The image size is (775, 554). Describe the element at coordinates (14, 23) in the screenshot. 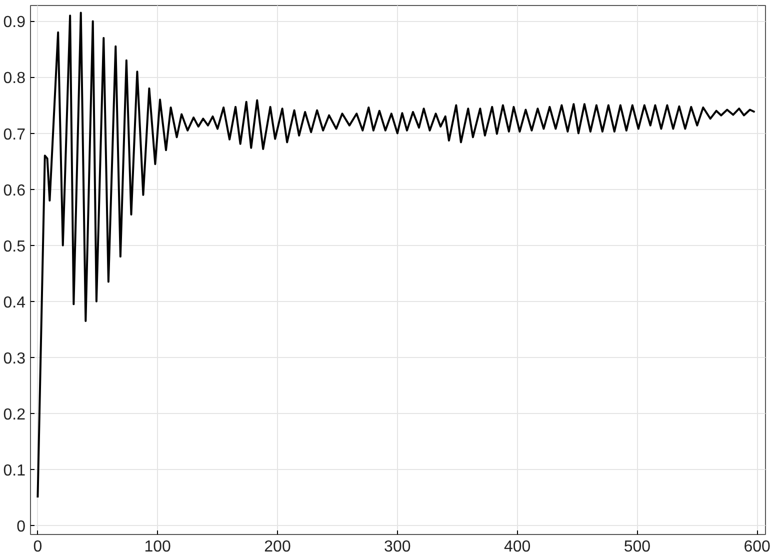

I see `y-tick-label: 0.9` at that location.